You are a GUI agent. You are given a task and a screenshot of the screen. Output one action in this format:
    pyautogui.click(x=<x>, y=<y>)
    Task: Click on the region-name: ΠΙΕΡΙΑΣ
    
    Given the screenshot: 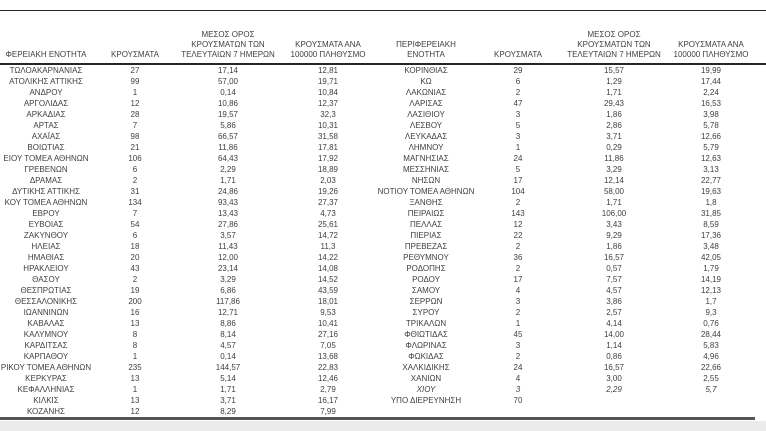 What is the action you would take?
    pyautogui.click(x=426, y=235)
    